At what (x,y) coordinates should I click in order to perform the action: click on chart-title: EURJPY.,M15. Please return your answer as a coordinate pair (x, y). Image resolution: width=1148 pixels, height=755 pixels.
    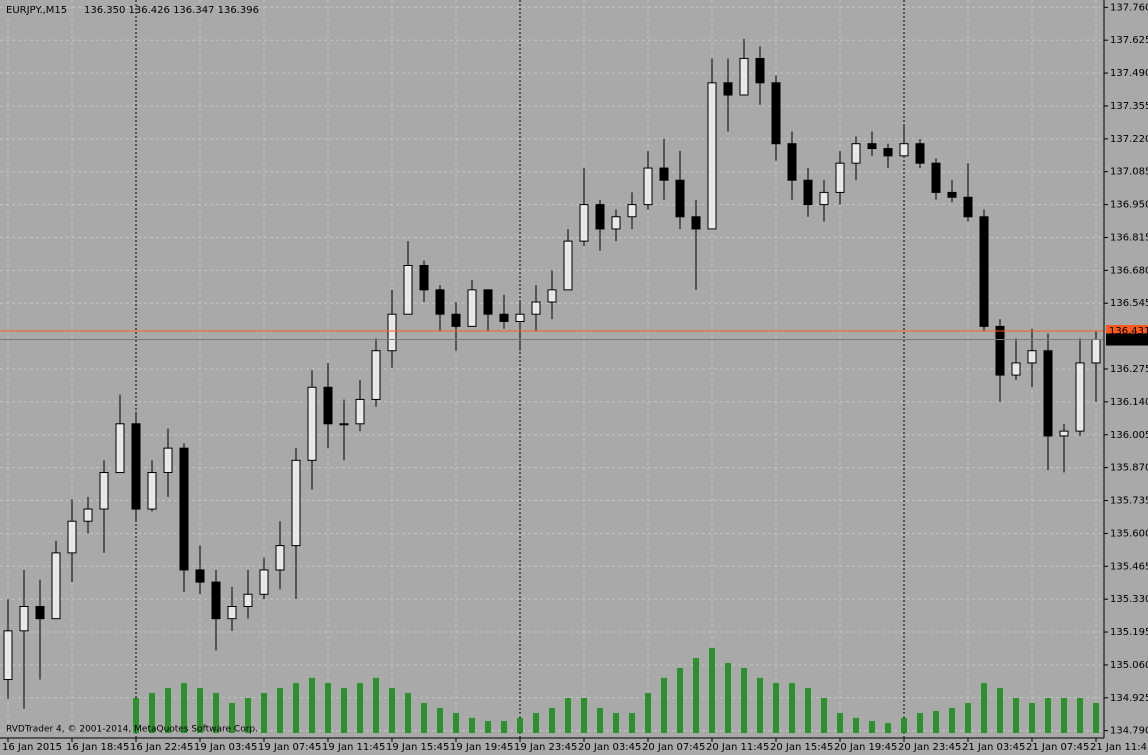
    Looking at the image, I should click on (36, 10).